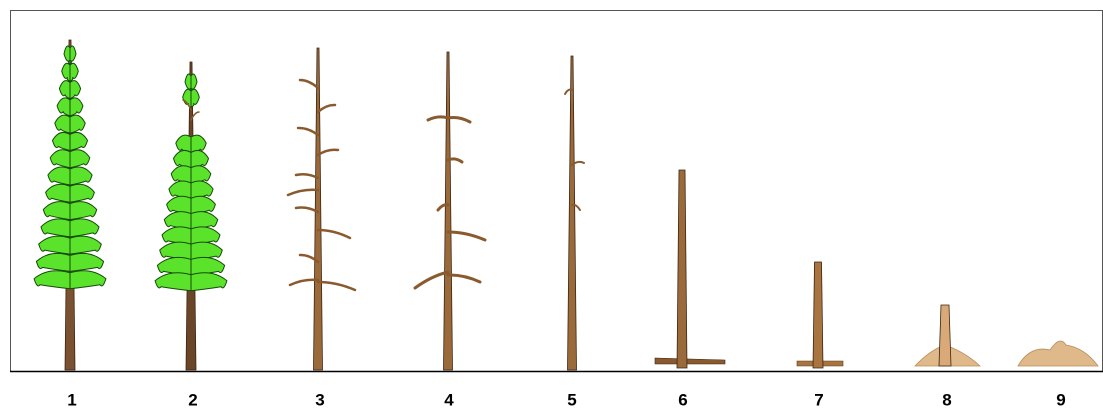 Image resolution: width=1103 pixels, height=408 pixels. I want to click on class-label: 7, so click(818, 399).